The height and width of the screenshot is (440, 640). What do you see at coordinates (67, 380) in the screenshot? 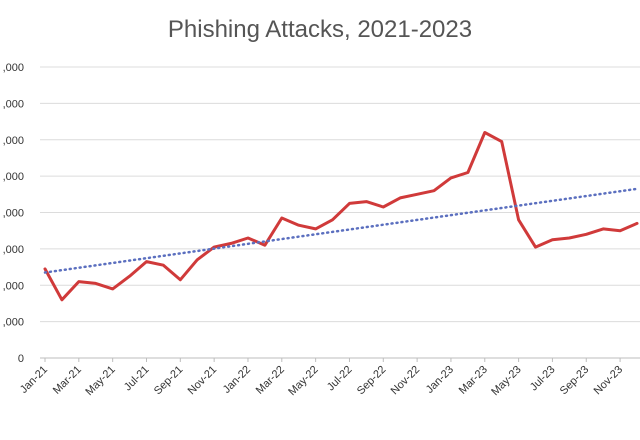
I see `x-tick-label: Mar-21` at bounding box center [67, 380].